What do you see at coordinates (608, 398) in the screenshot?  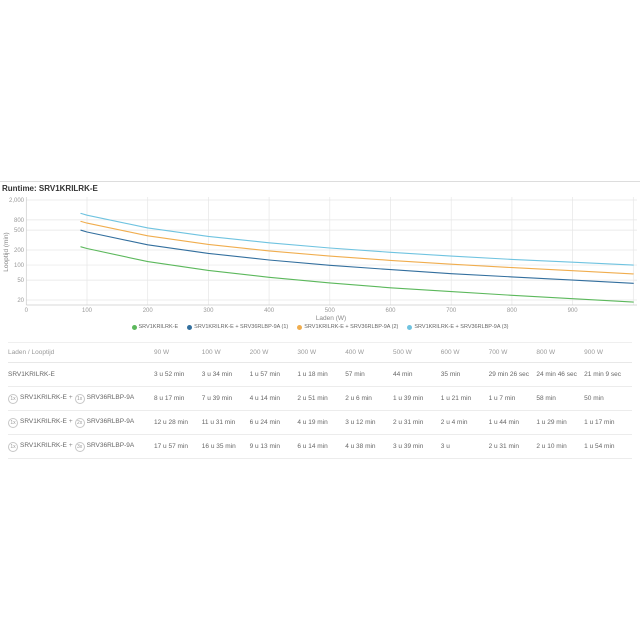 I see `runtime-cell: 50 min` at bounding box center [608, 398].